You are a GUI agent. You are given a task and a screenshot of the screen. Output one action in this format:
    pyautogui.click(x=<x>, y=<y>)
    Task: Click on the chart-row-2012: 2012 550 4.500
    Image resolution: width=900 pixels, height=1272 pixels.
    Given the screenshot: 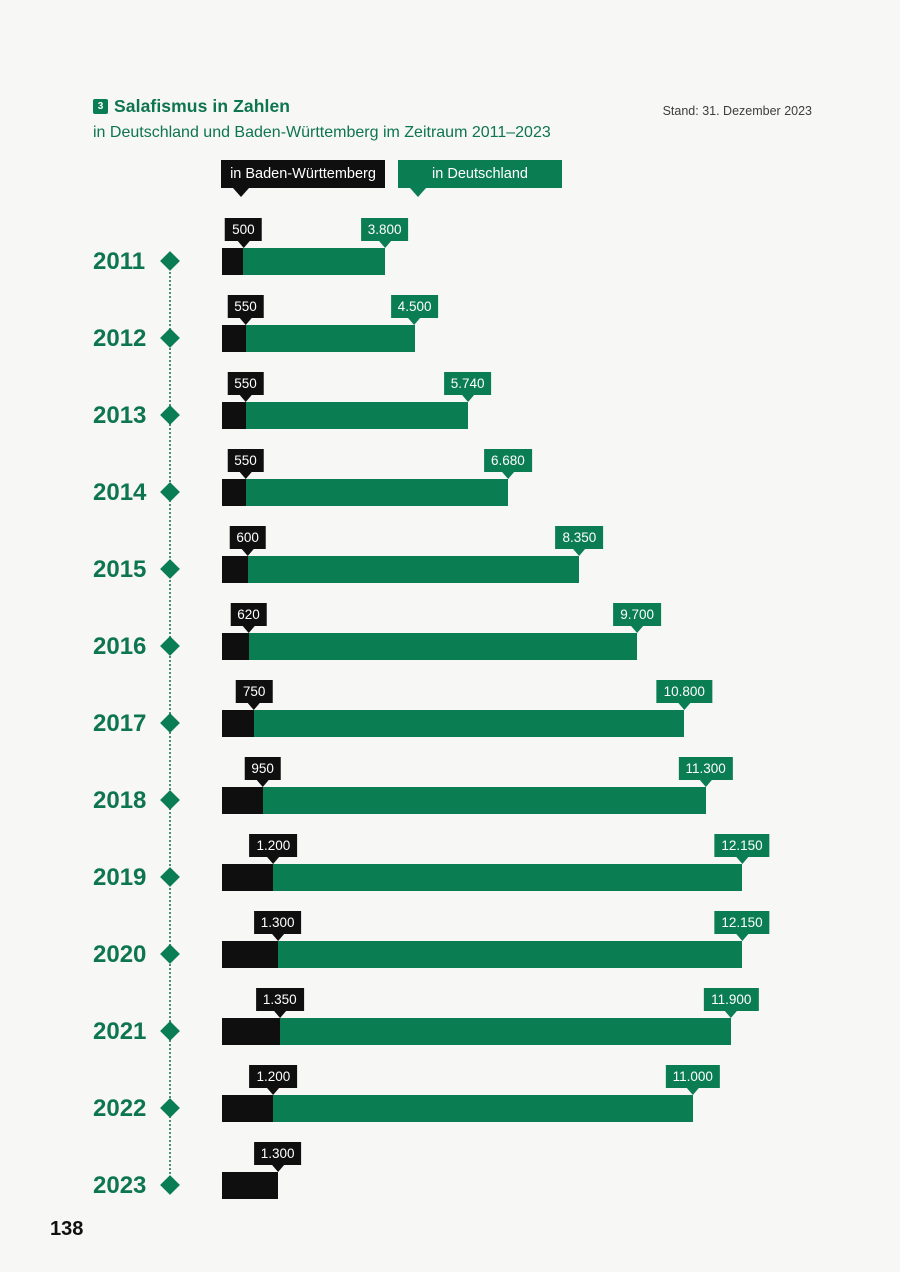 What is the action you would take?
    pyautogui.click(x=450, y=324)
    